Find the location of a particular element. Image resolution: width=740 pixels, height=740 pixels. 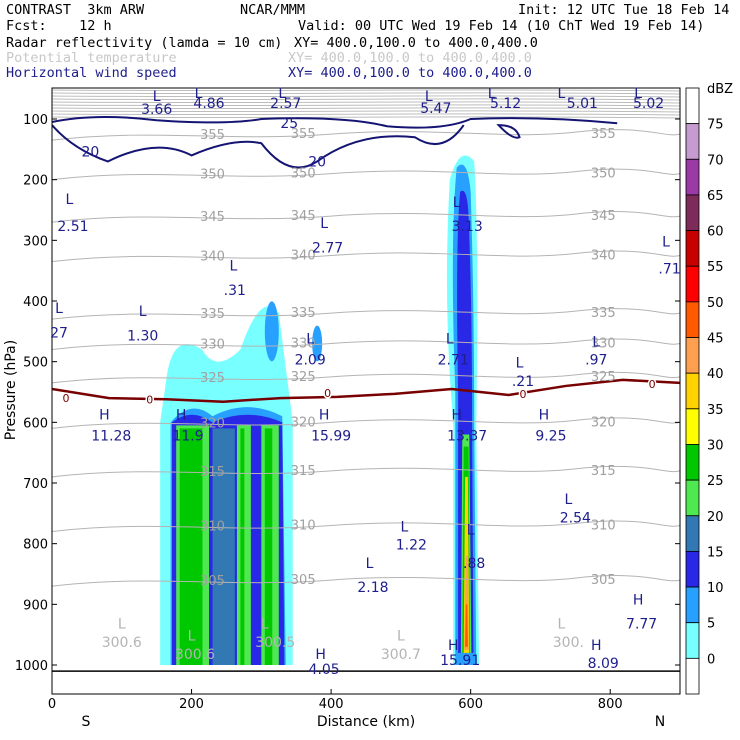

wind-extremum-label: .71 is located at coordinates (669, 270).